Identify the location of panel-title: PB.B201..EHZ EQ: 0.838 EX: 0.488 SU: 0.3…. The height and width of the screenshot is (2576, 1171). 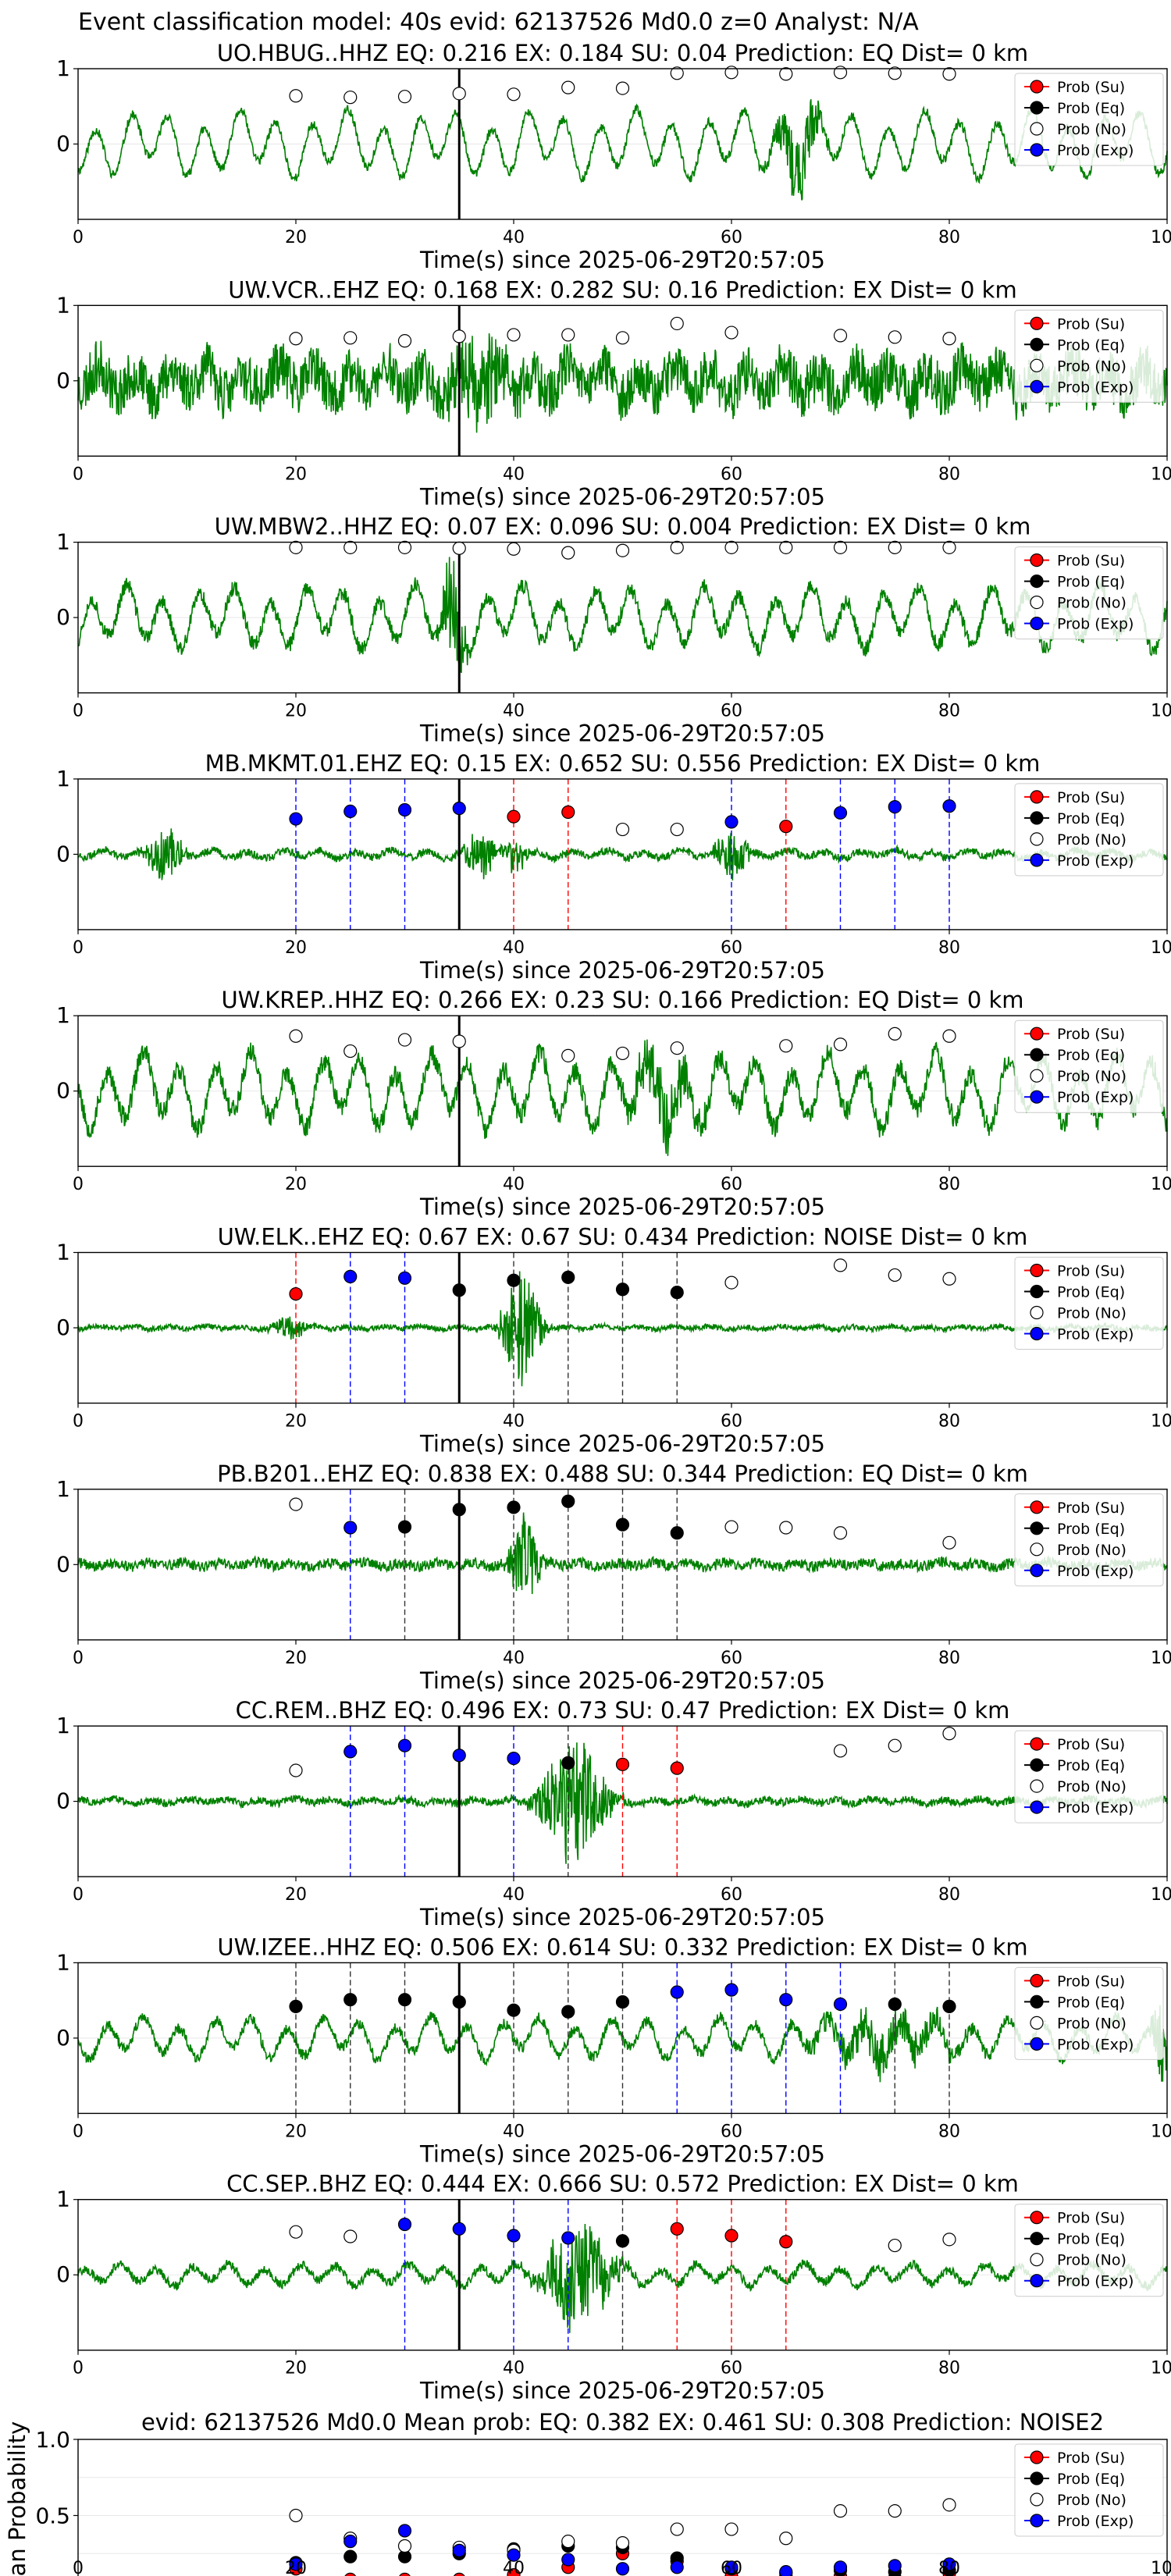
(622, 1474).